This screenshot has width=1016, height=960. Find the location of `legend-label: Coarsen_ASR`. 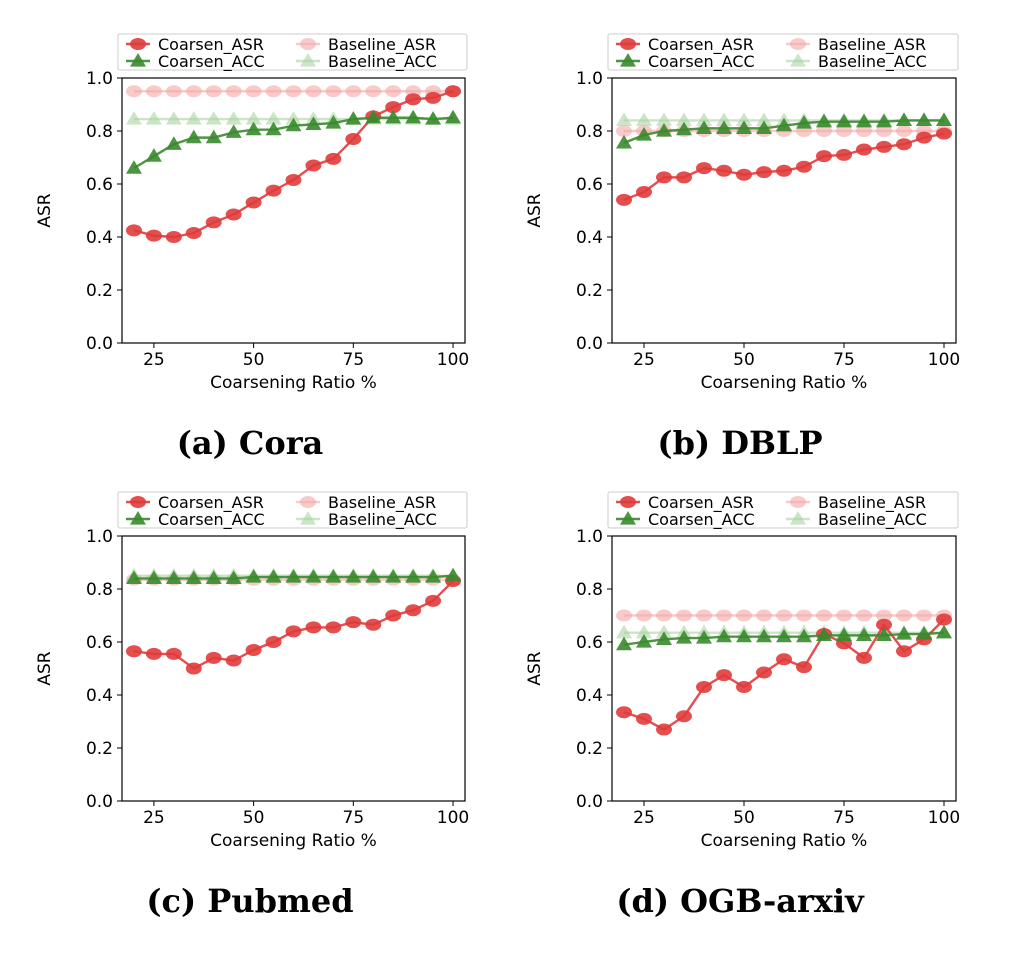

legend-label: Coarsen_ASR is located at coordinates (211, 503).